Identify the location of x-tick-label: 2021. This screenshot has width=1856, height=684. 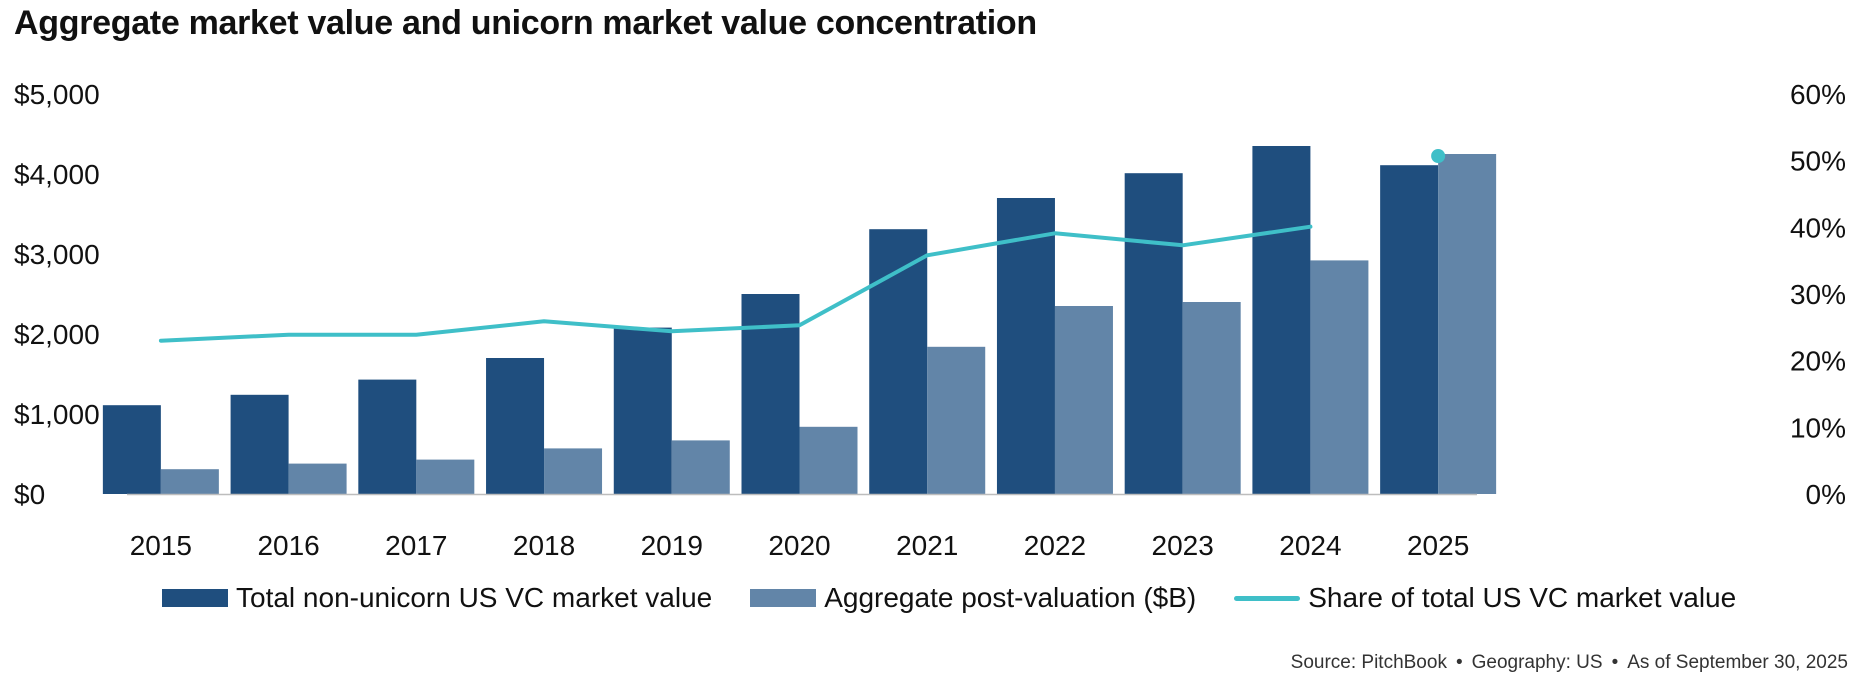
(927, 545).